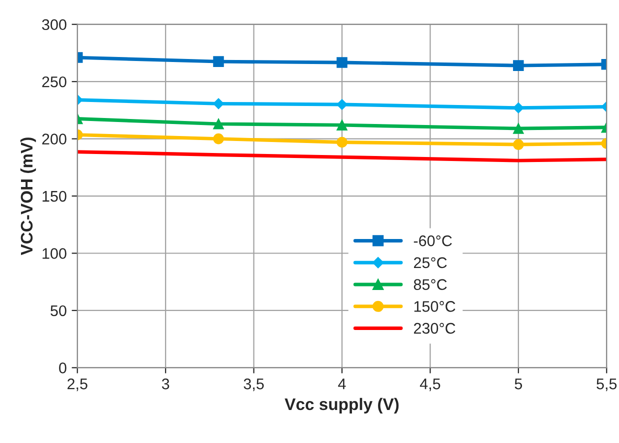 The height and width of the screenshot is (443, 619). What do you see at coordinates (54, 253) in the screenshot?
I see `y-tick-label: 100` at bounding box center [54, 253].